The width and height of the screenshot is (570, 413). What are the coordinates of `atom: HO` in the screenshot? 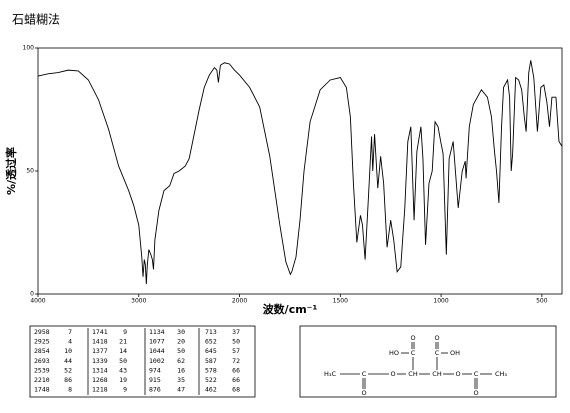 It's located at (394, 353).